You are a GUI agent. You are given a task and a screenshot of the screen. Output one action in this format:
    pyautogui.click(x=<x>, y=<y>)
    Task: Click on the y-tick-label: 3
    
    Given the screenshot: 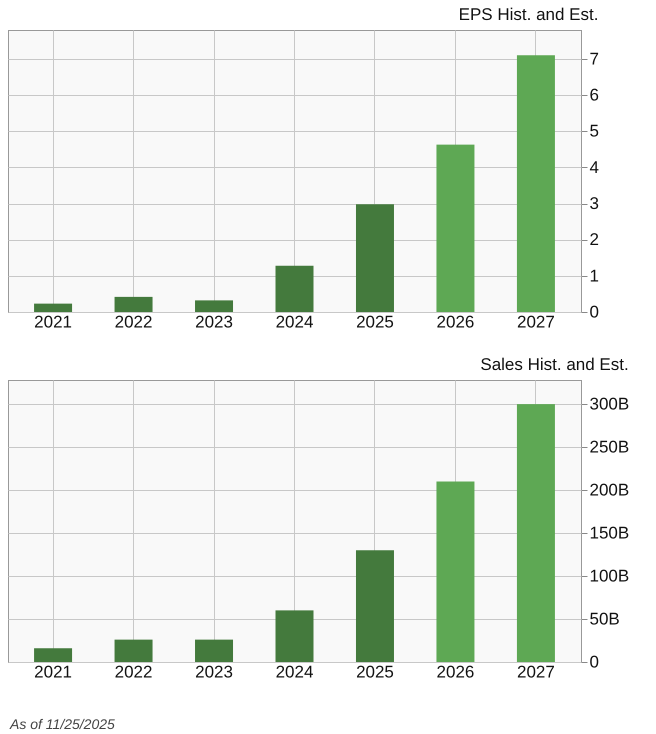 What is the action you would take?
    pyautogui.click(x=594, y=204)
    